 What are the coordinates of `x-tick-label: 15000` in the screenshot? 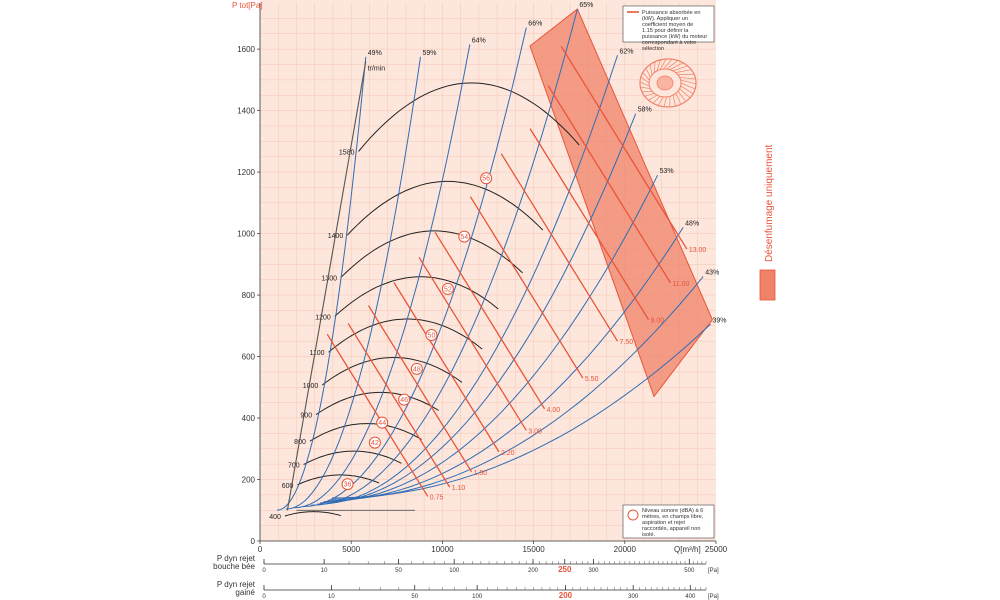 It's located at (533, 549).